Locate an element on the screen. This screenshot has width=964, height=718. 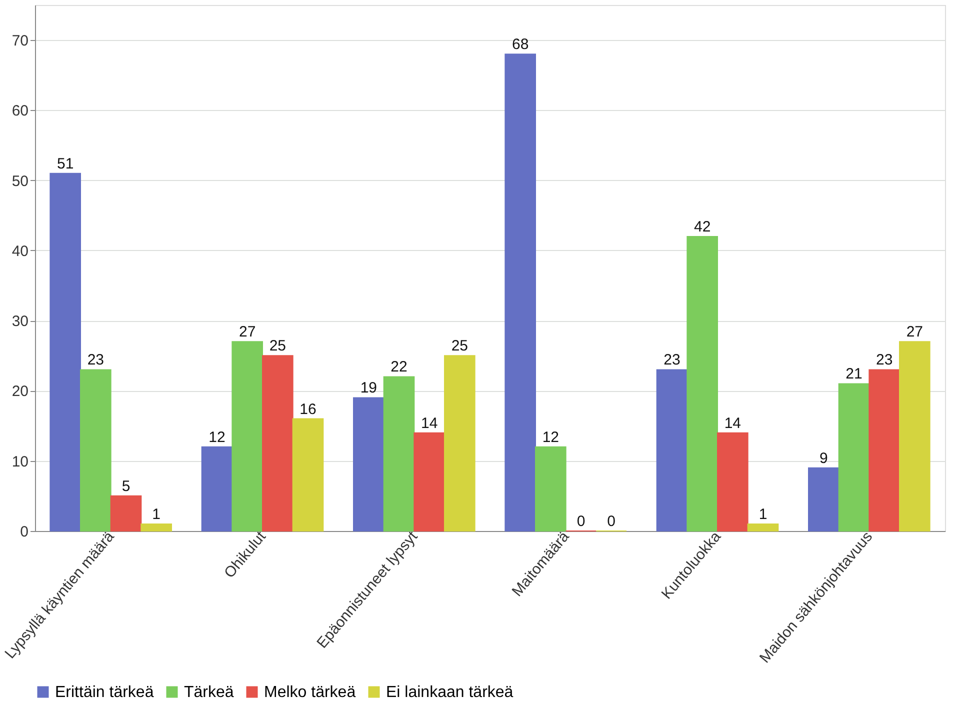
data-label: 21 is located at coordinates (854, 374).